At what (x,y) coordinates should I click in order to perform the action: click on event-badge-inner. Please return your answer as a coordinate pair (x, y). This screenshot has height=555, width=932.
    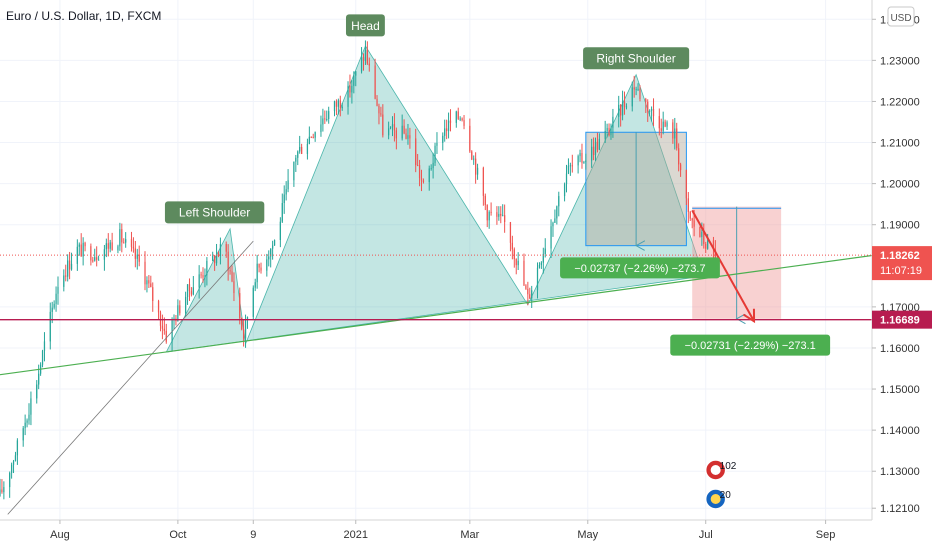
    Looking at the image, I should click on (715, 499).